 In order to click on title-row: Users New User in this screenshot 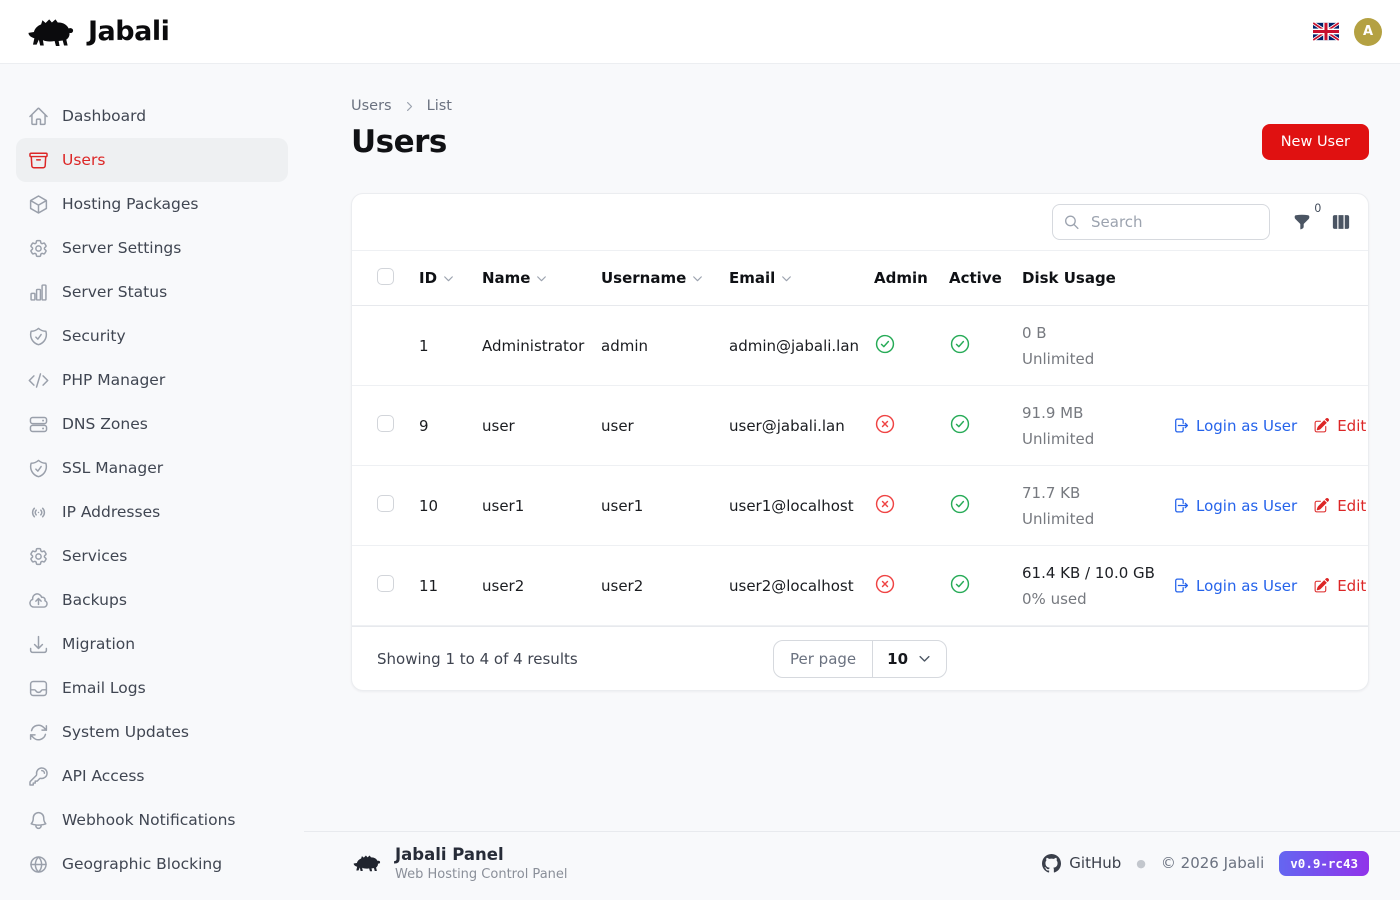, I will do `click(860, 142)`.